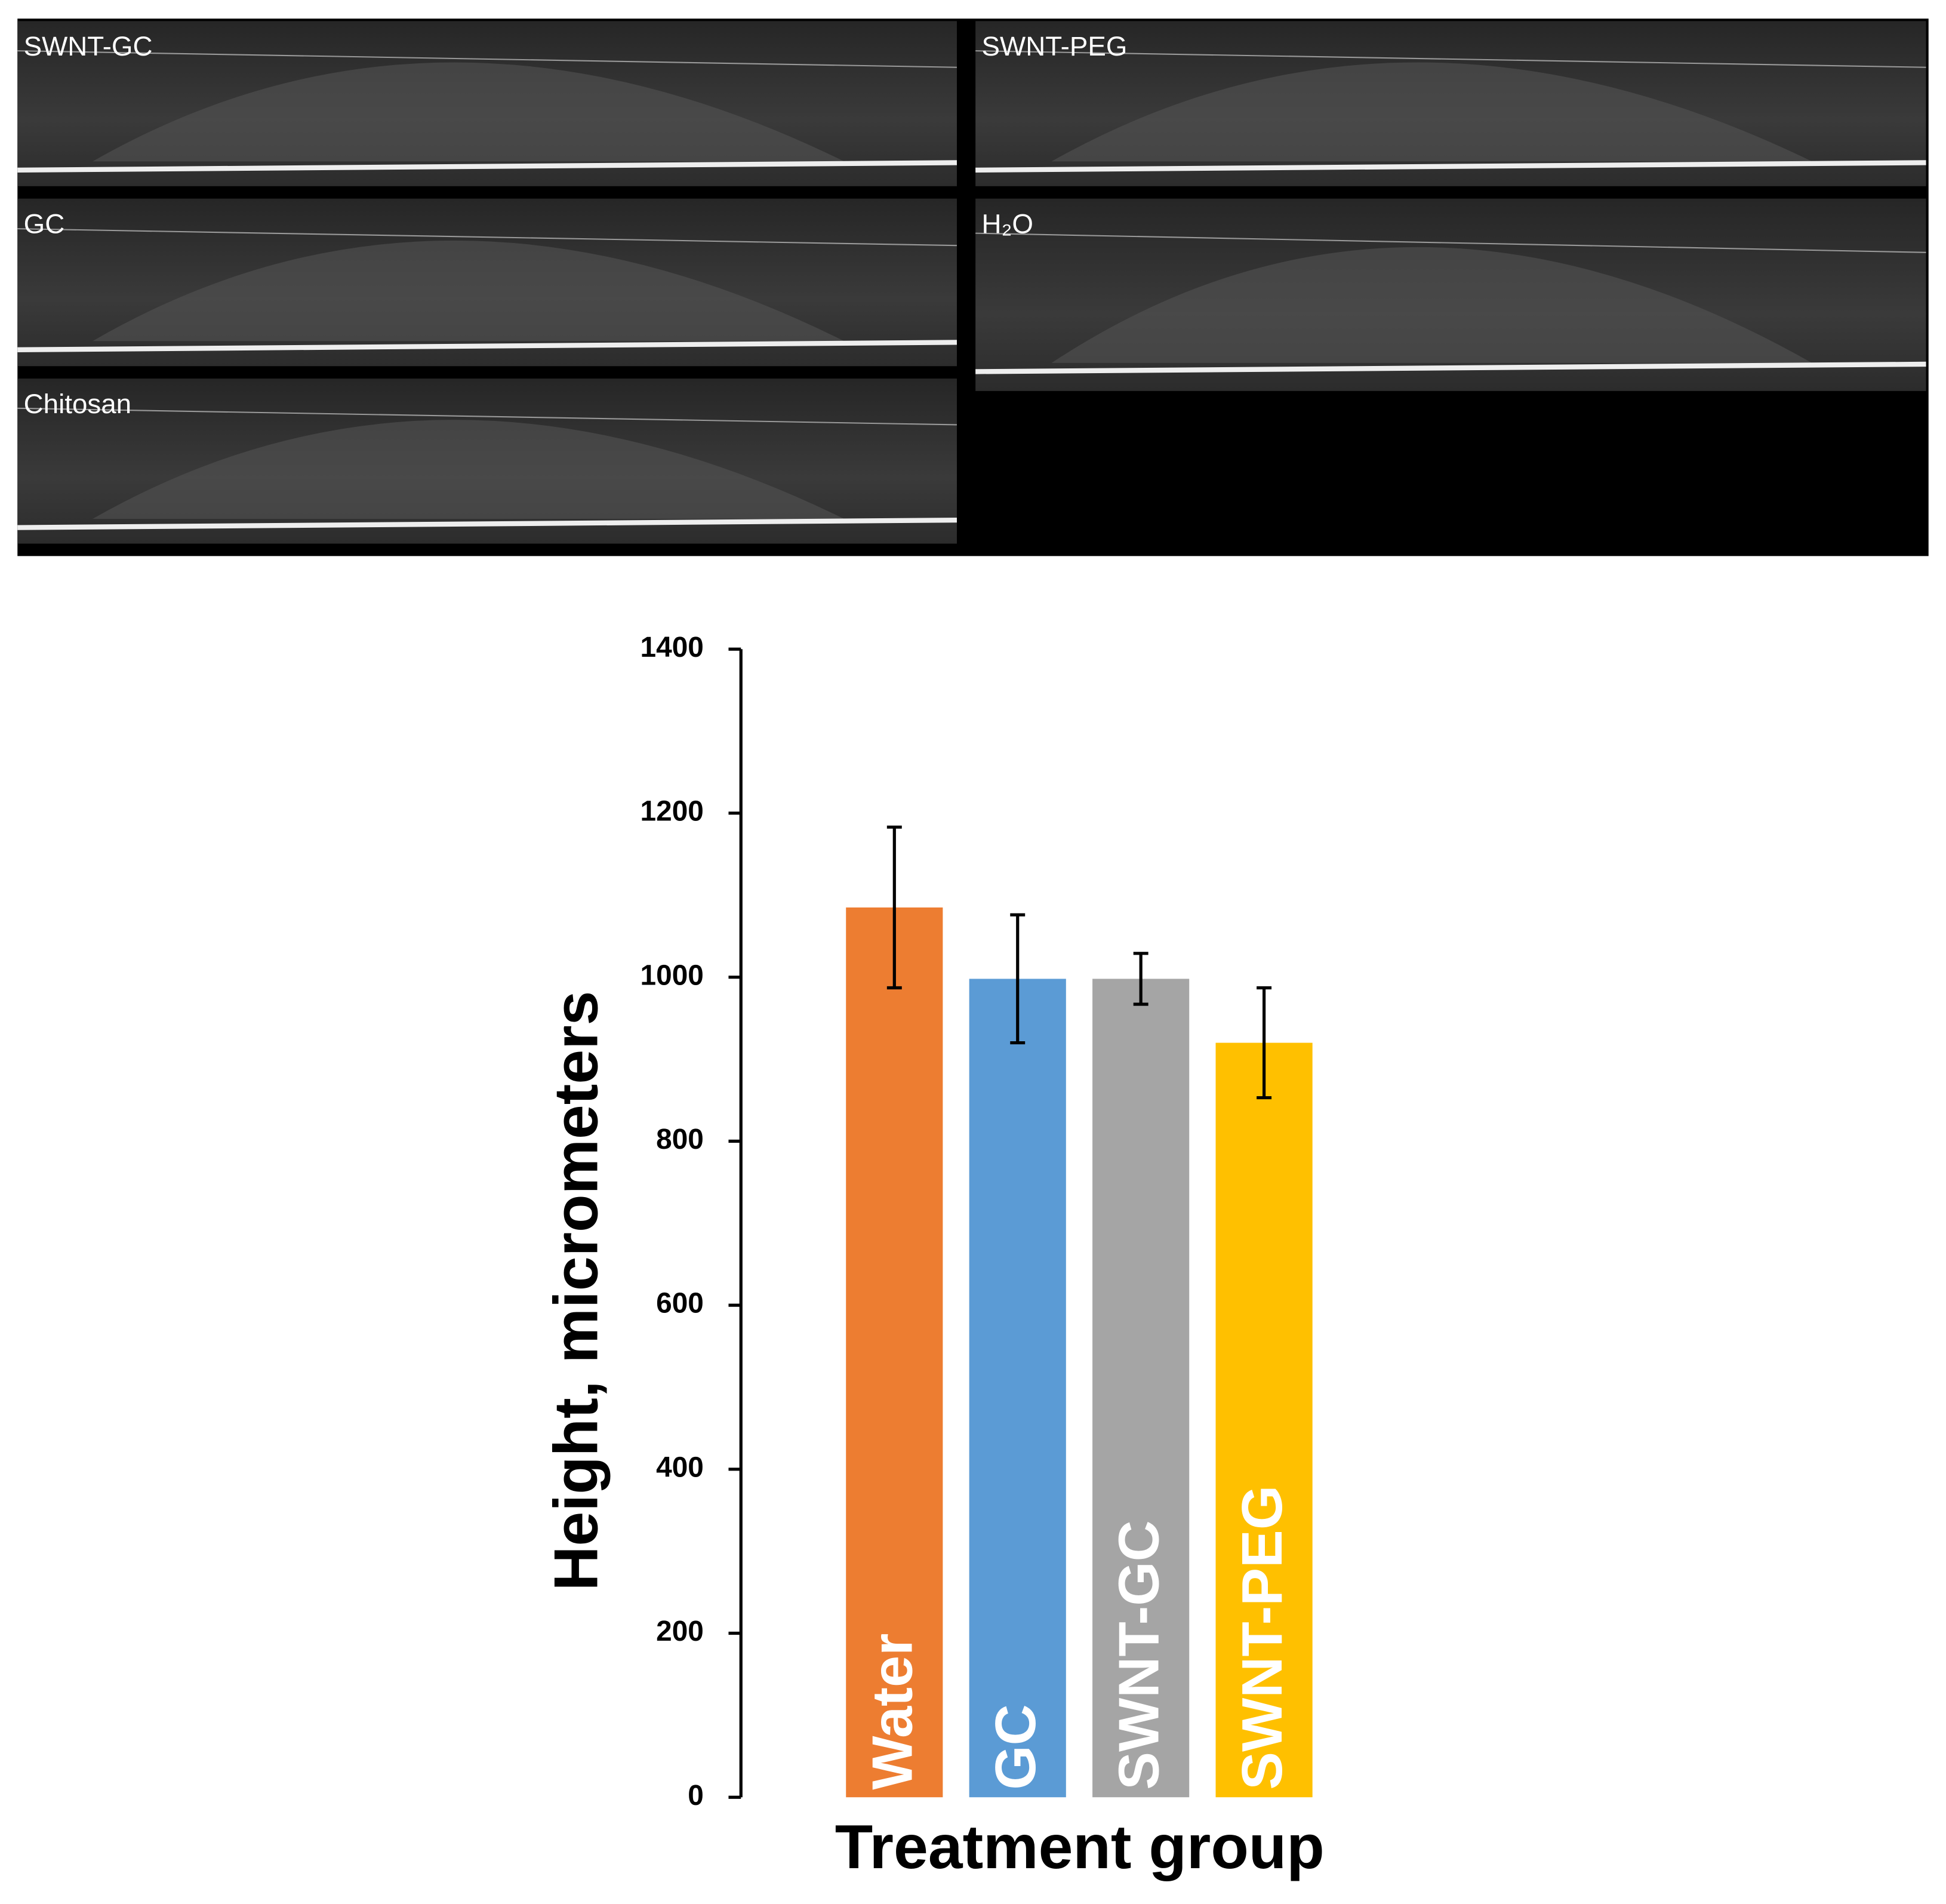 This screenshot has width=1946, height=1904. I want to click on category-label: Water, so click(893, 1712).